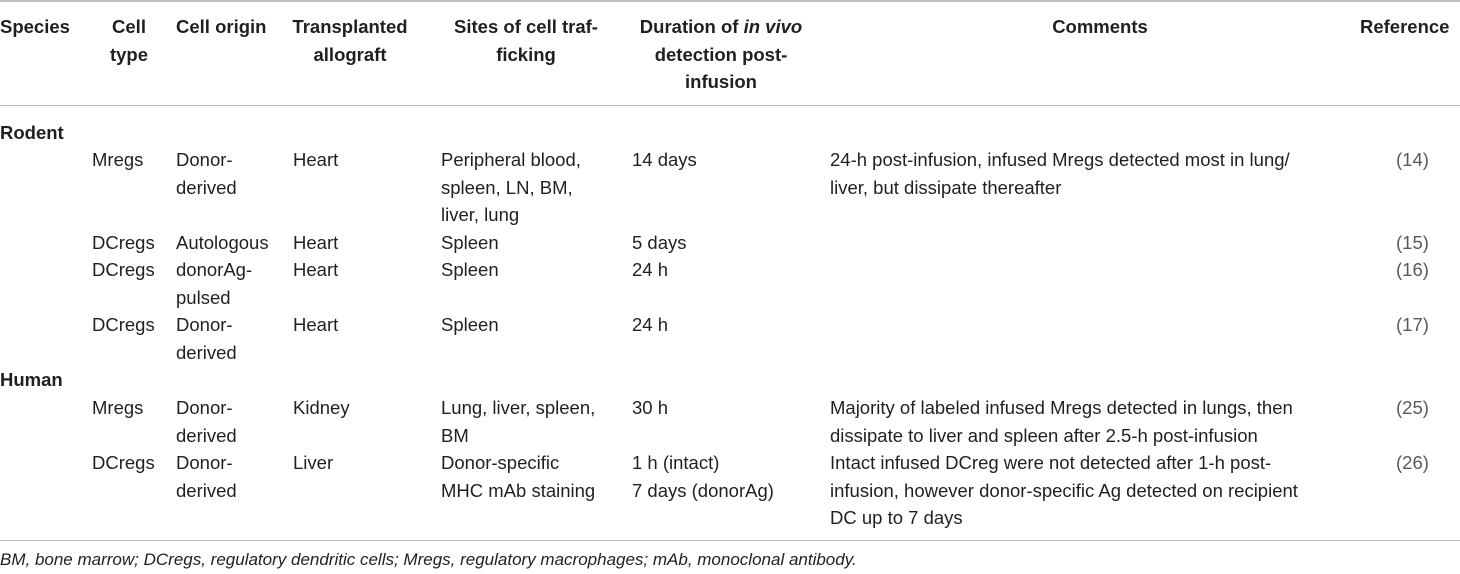 Image resolution: width=1460 pixels, height=574 pixels. I want to click on cell-line: Lung, liver, spleen,, so click(518, 407).